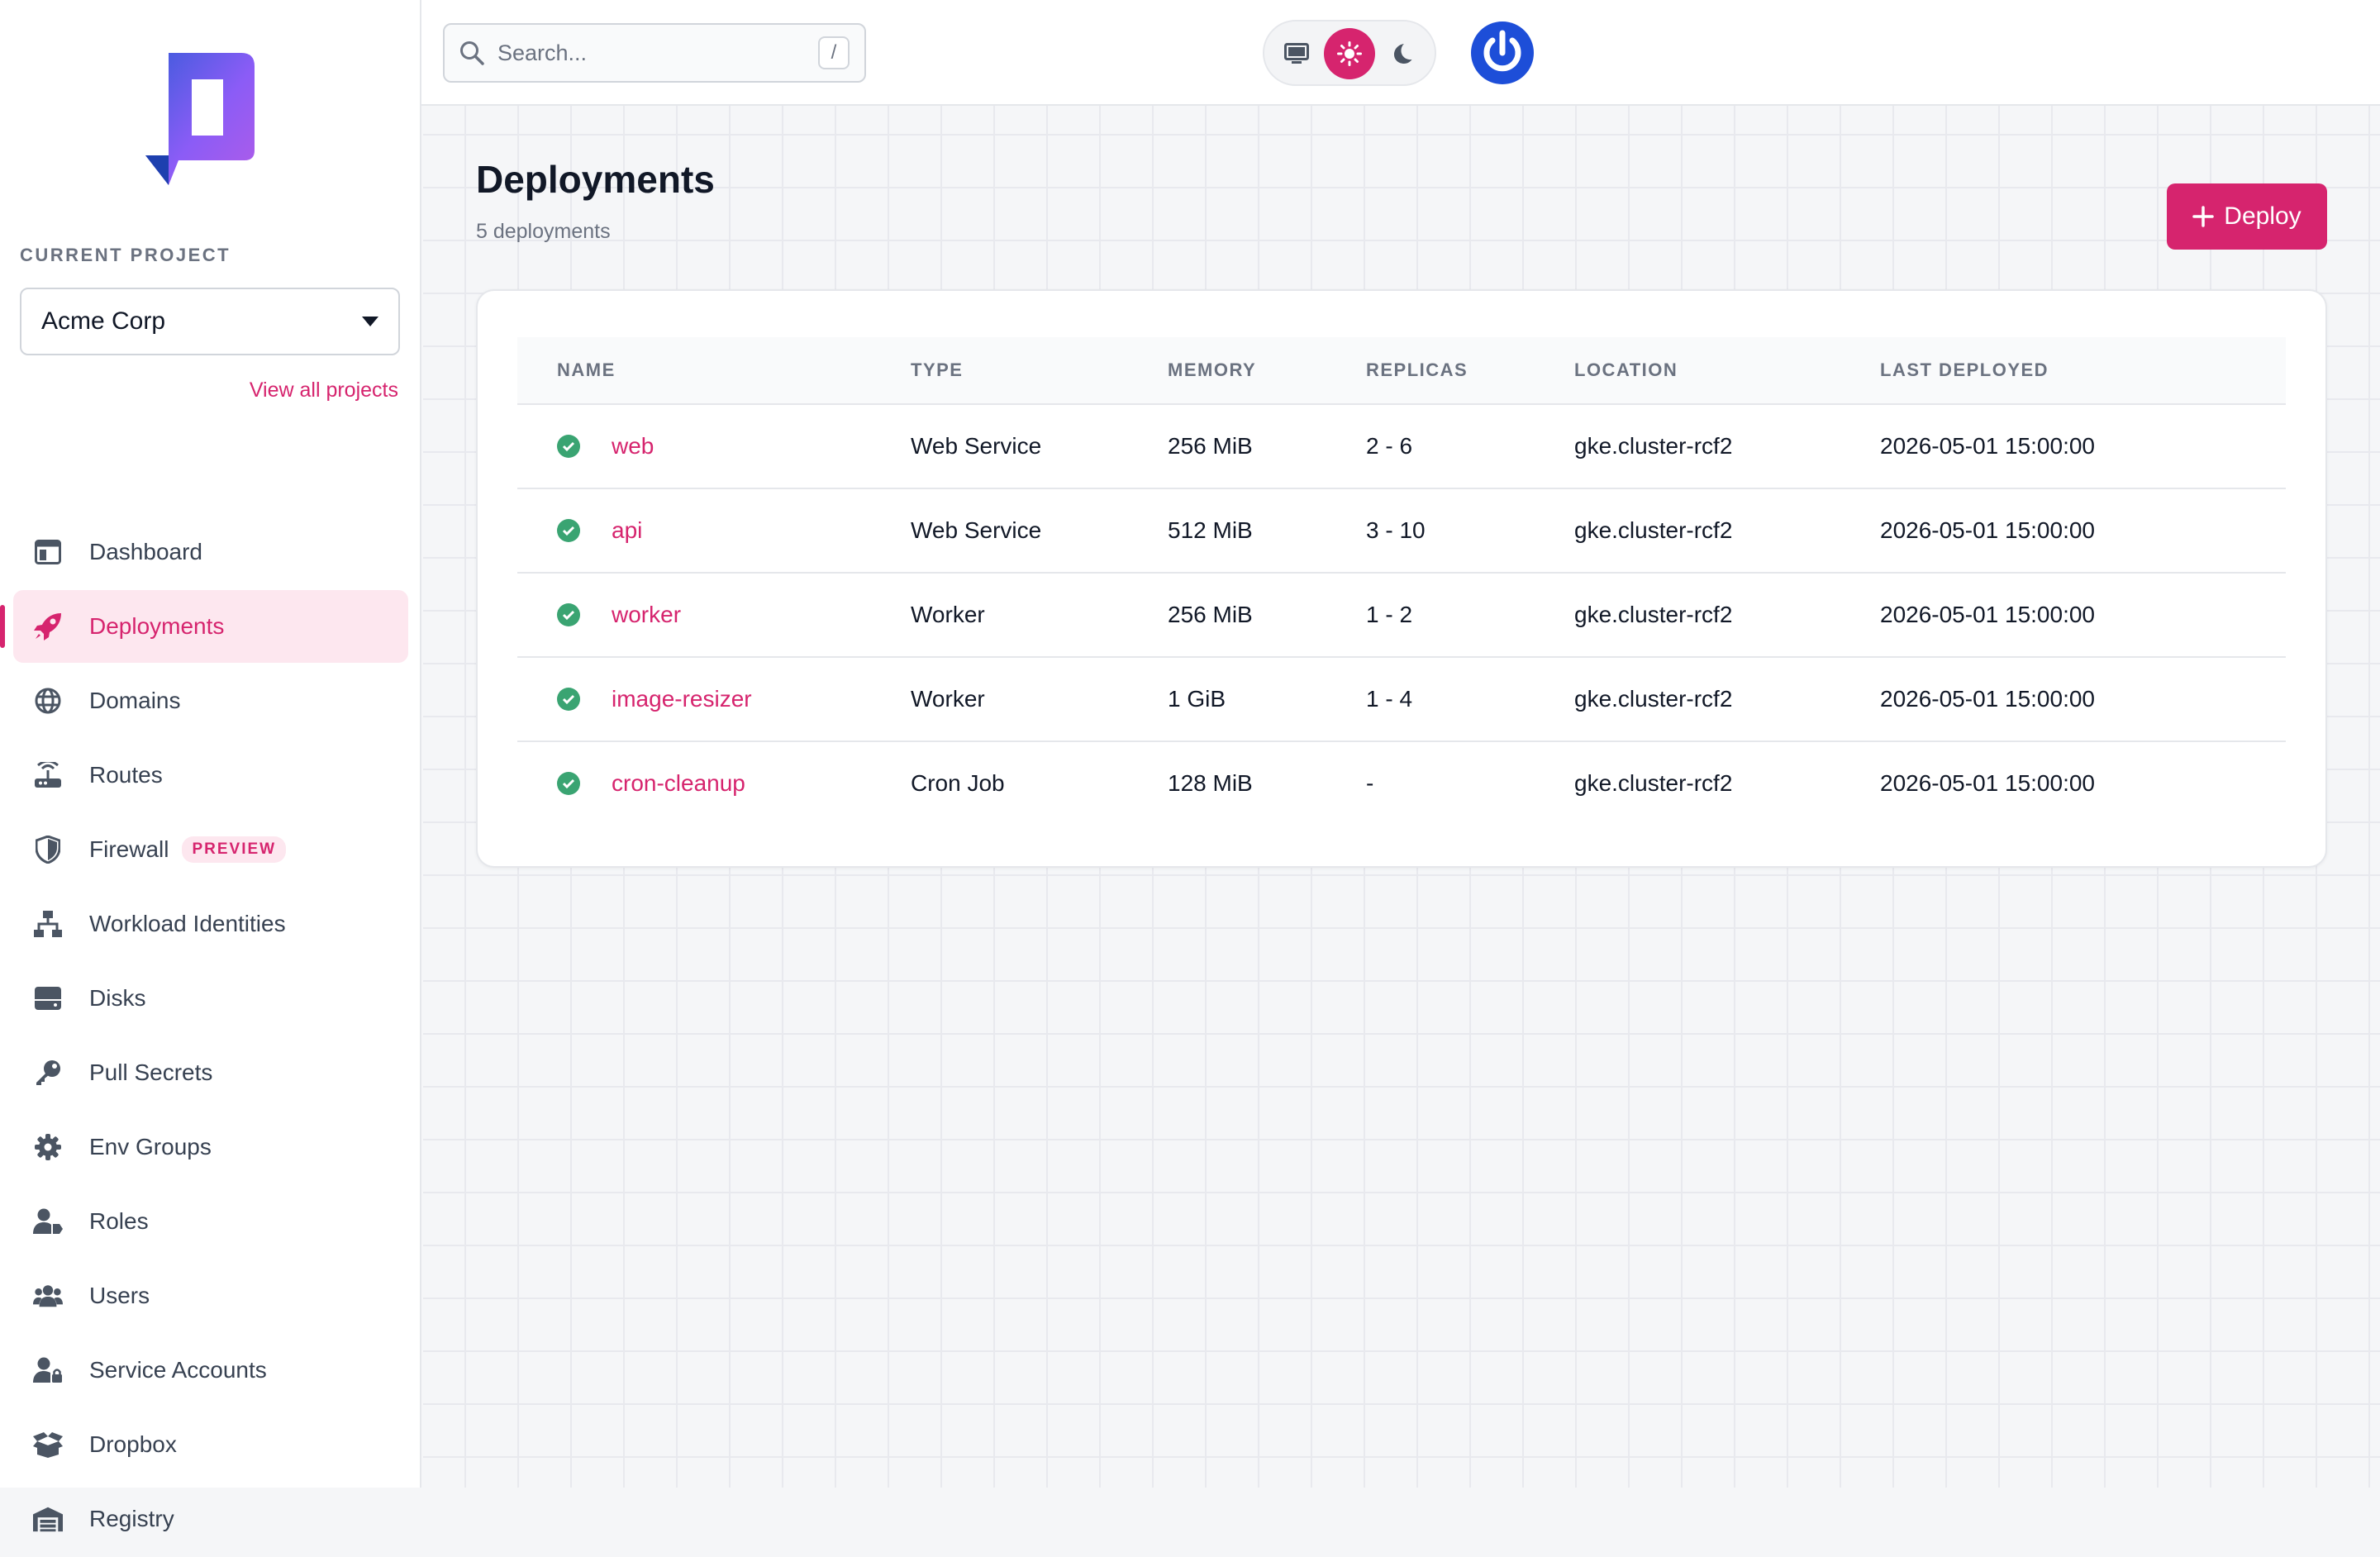 The height and width of the screenshot is (1557, 2380). I want to click on deployment-memory: 512 MiB, so click(1267, 531).